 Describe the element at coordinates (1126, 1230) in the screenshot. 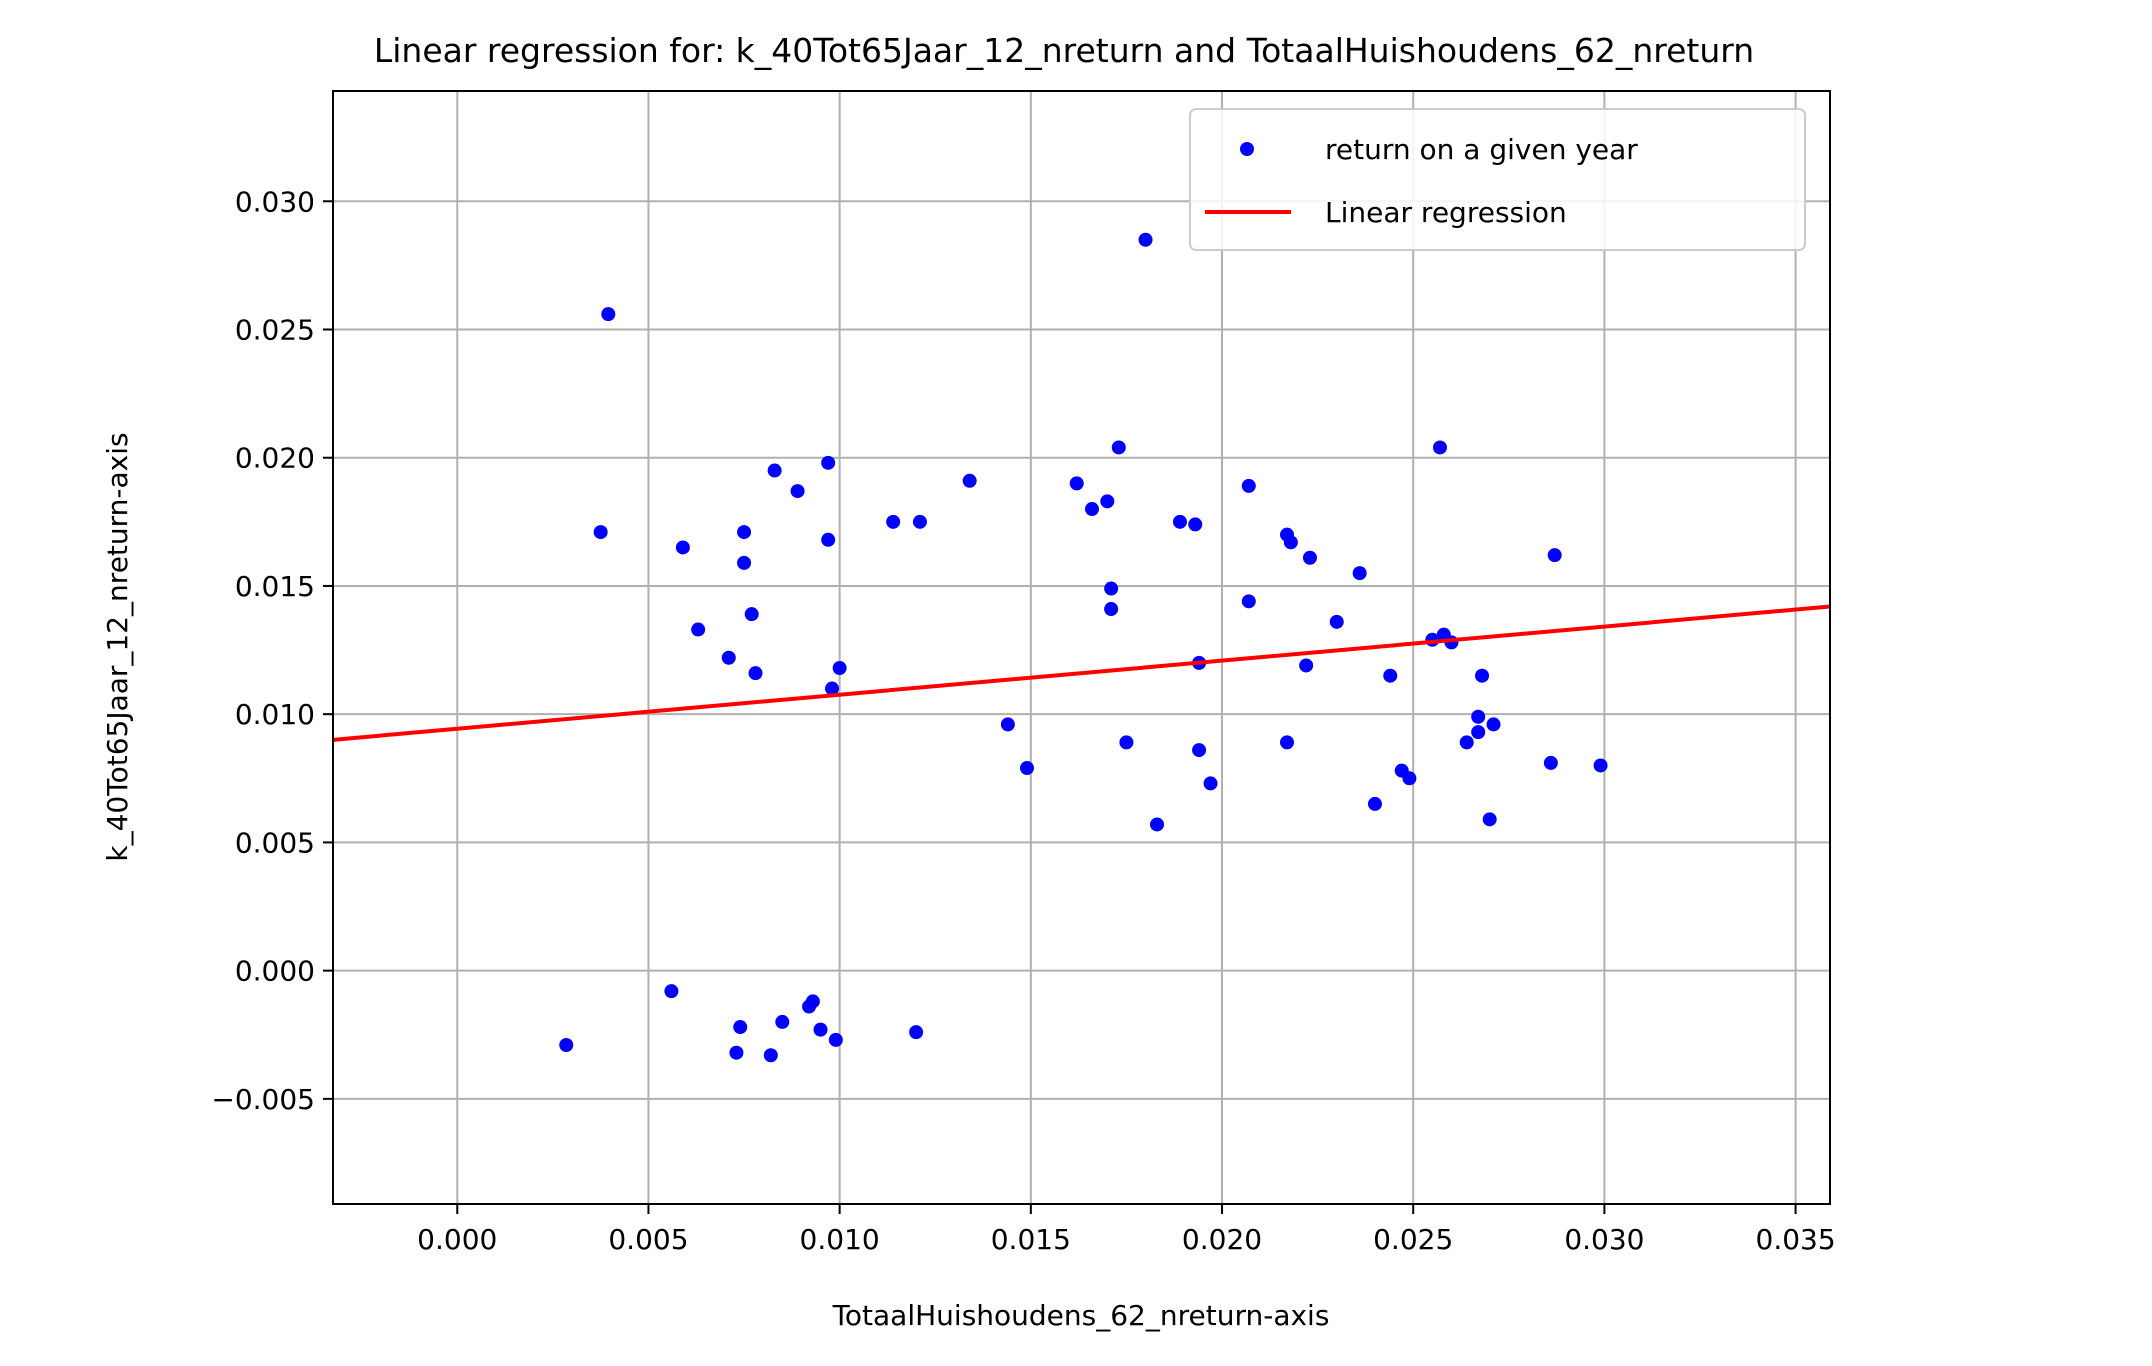

I see `x-axis-ticks: 0.000 0.005 0.010 0.015 0.020 0.025 0.030 0.035` at that location.